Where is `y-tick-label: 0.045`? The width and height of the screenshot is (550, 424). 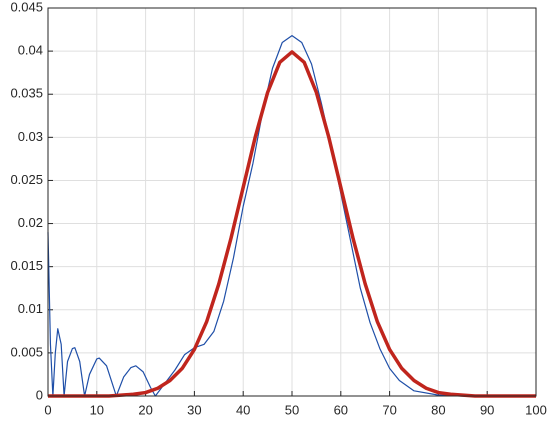
y-tick-label: 0.045 is located at coordinates (26, 7).